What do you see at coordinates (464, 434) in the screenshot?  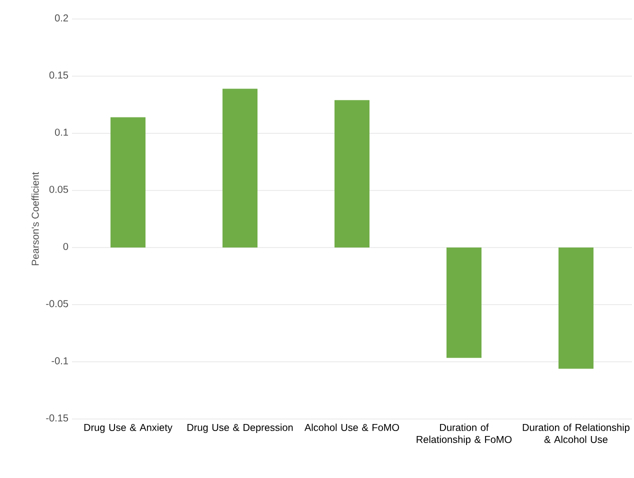 I see `x-tick-label: Duration of Relationship & FoMO` at bounding box center [464, 434].